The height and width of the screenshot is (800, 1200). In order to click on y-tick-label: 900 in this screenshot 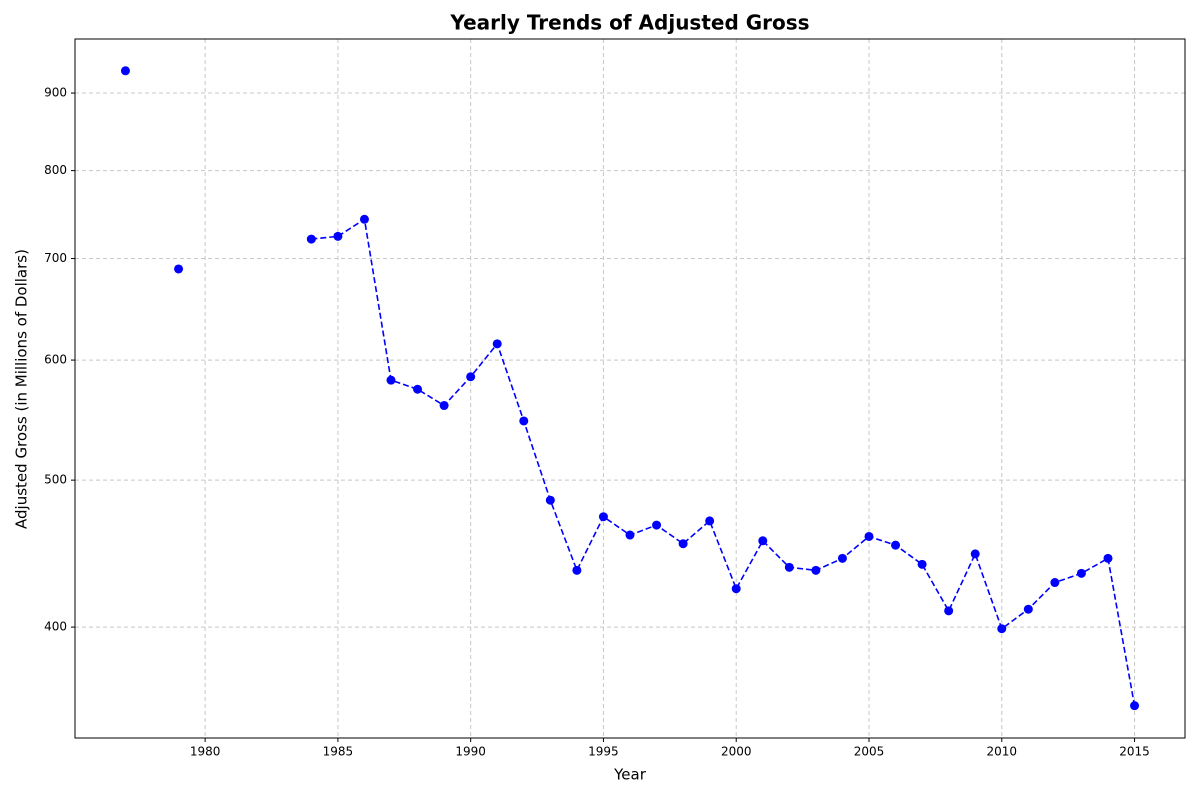, I will do `click(55, 93)`.